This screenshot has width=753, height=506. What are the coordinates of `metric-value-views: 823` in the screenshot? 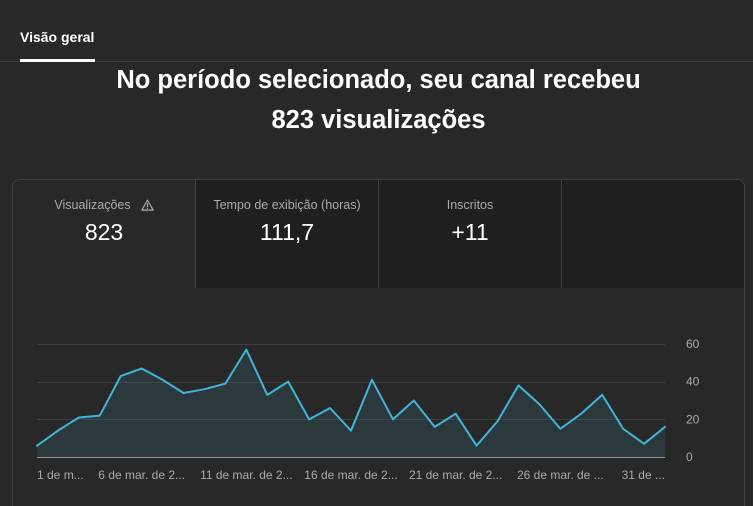 It's located at (104, 232).